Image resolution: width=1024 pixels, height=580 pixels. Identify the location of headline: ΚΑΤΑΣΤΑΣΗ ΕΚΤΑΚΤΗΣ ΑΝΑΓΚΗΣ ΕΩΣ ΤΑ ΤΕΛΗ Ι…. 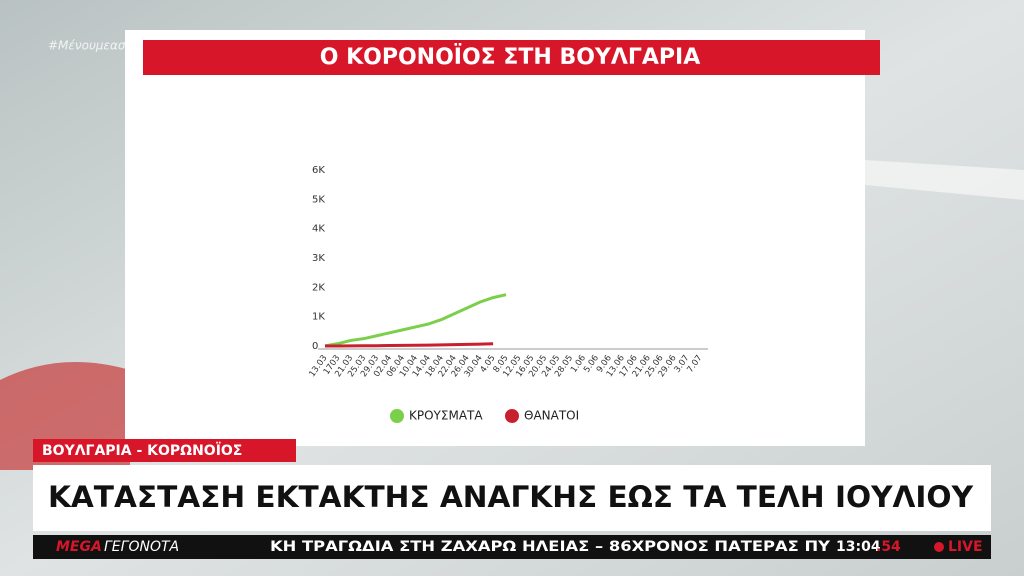
(511, 497).